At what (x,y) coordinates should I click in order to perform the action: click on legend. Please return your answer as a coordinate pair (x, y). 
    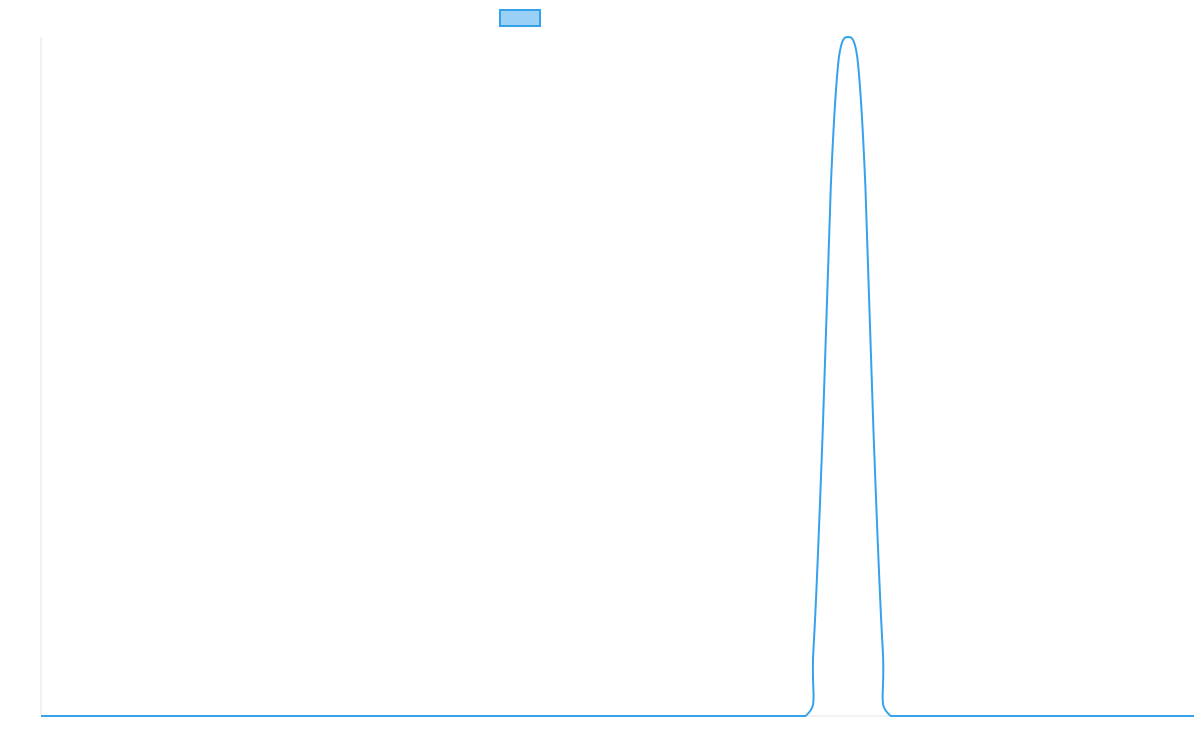
    Looking at the image, I should click on (520, 18).